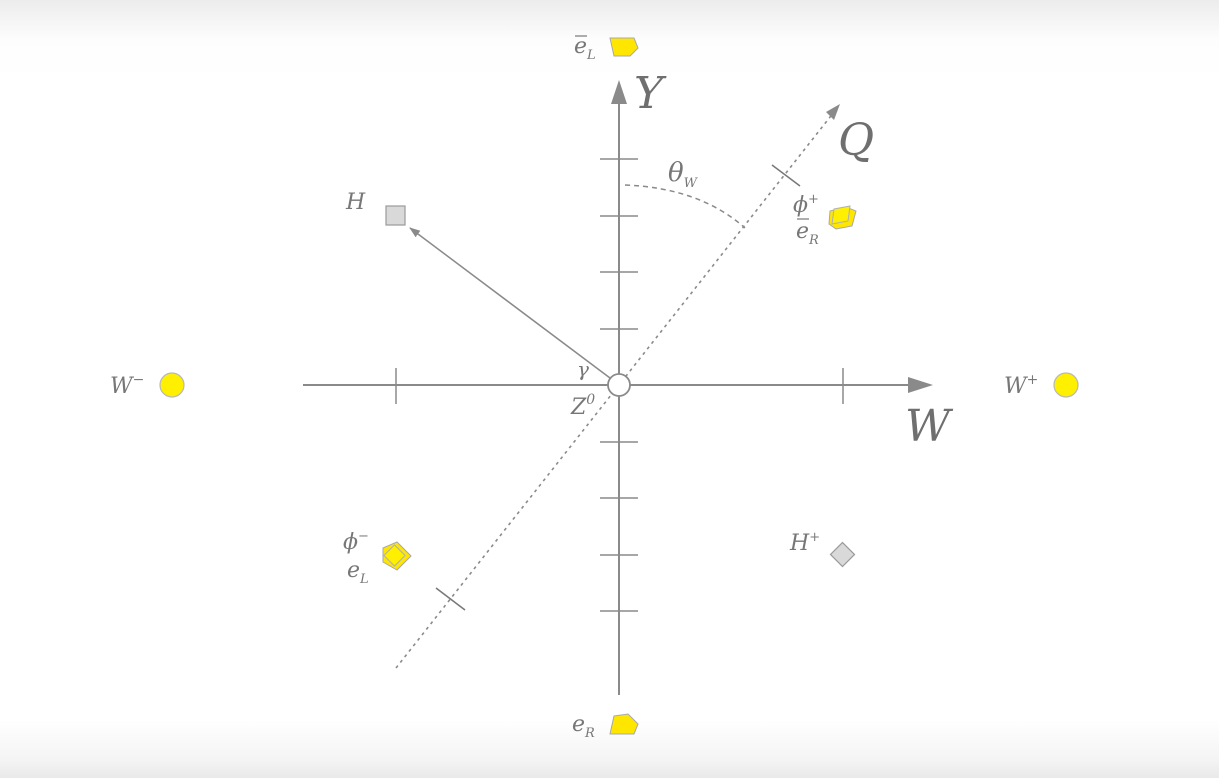  I want to click on q-axis-arrowhead, so click(833, 112).